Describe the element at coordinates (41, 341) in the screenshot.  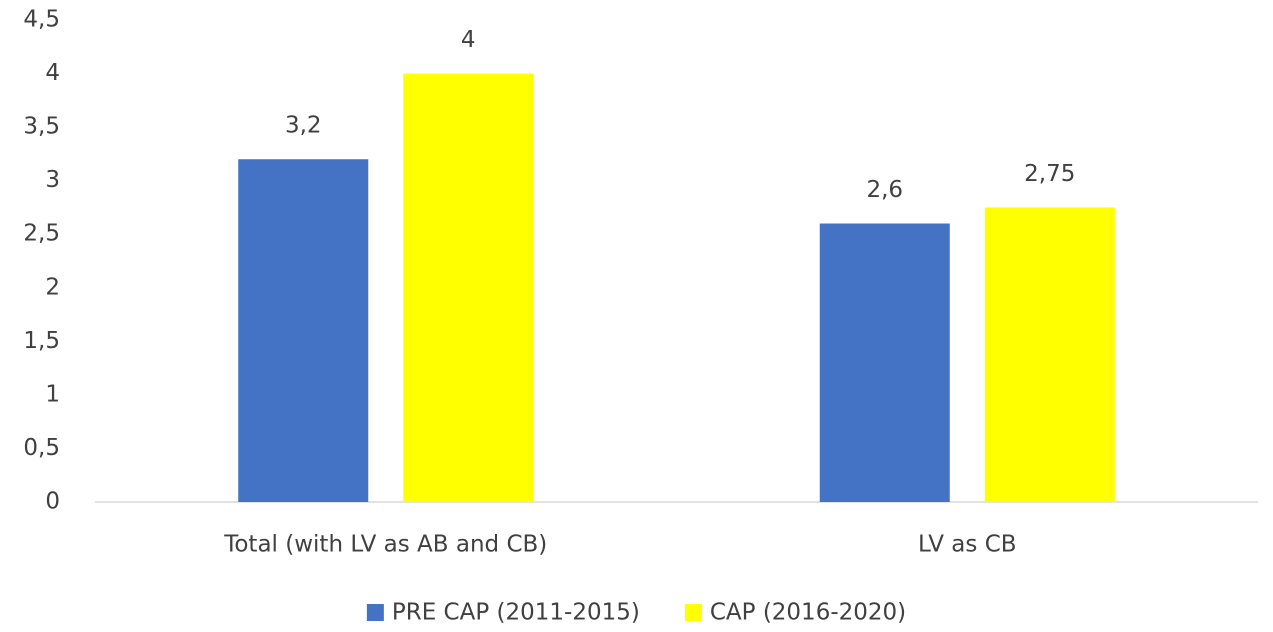
I see `y-tick-label: 1,5` at that location.